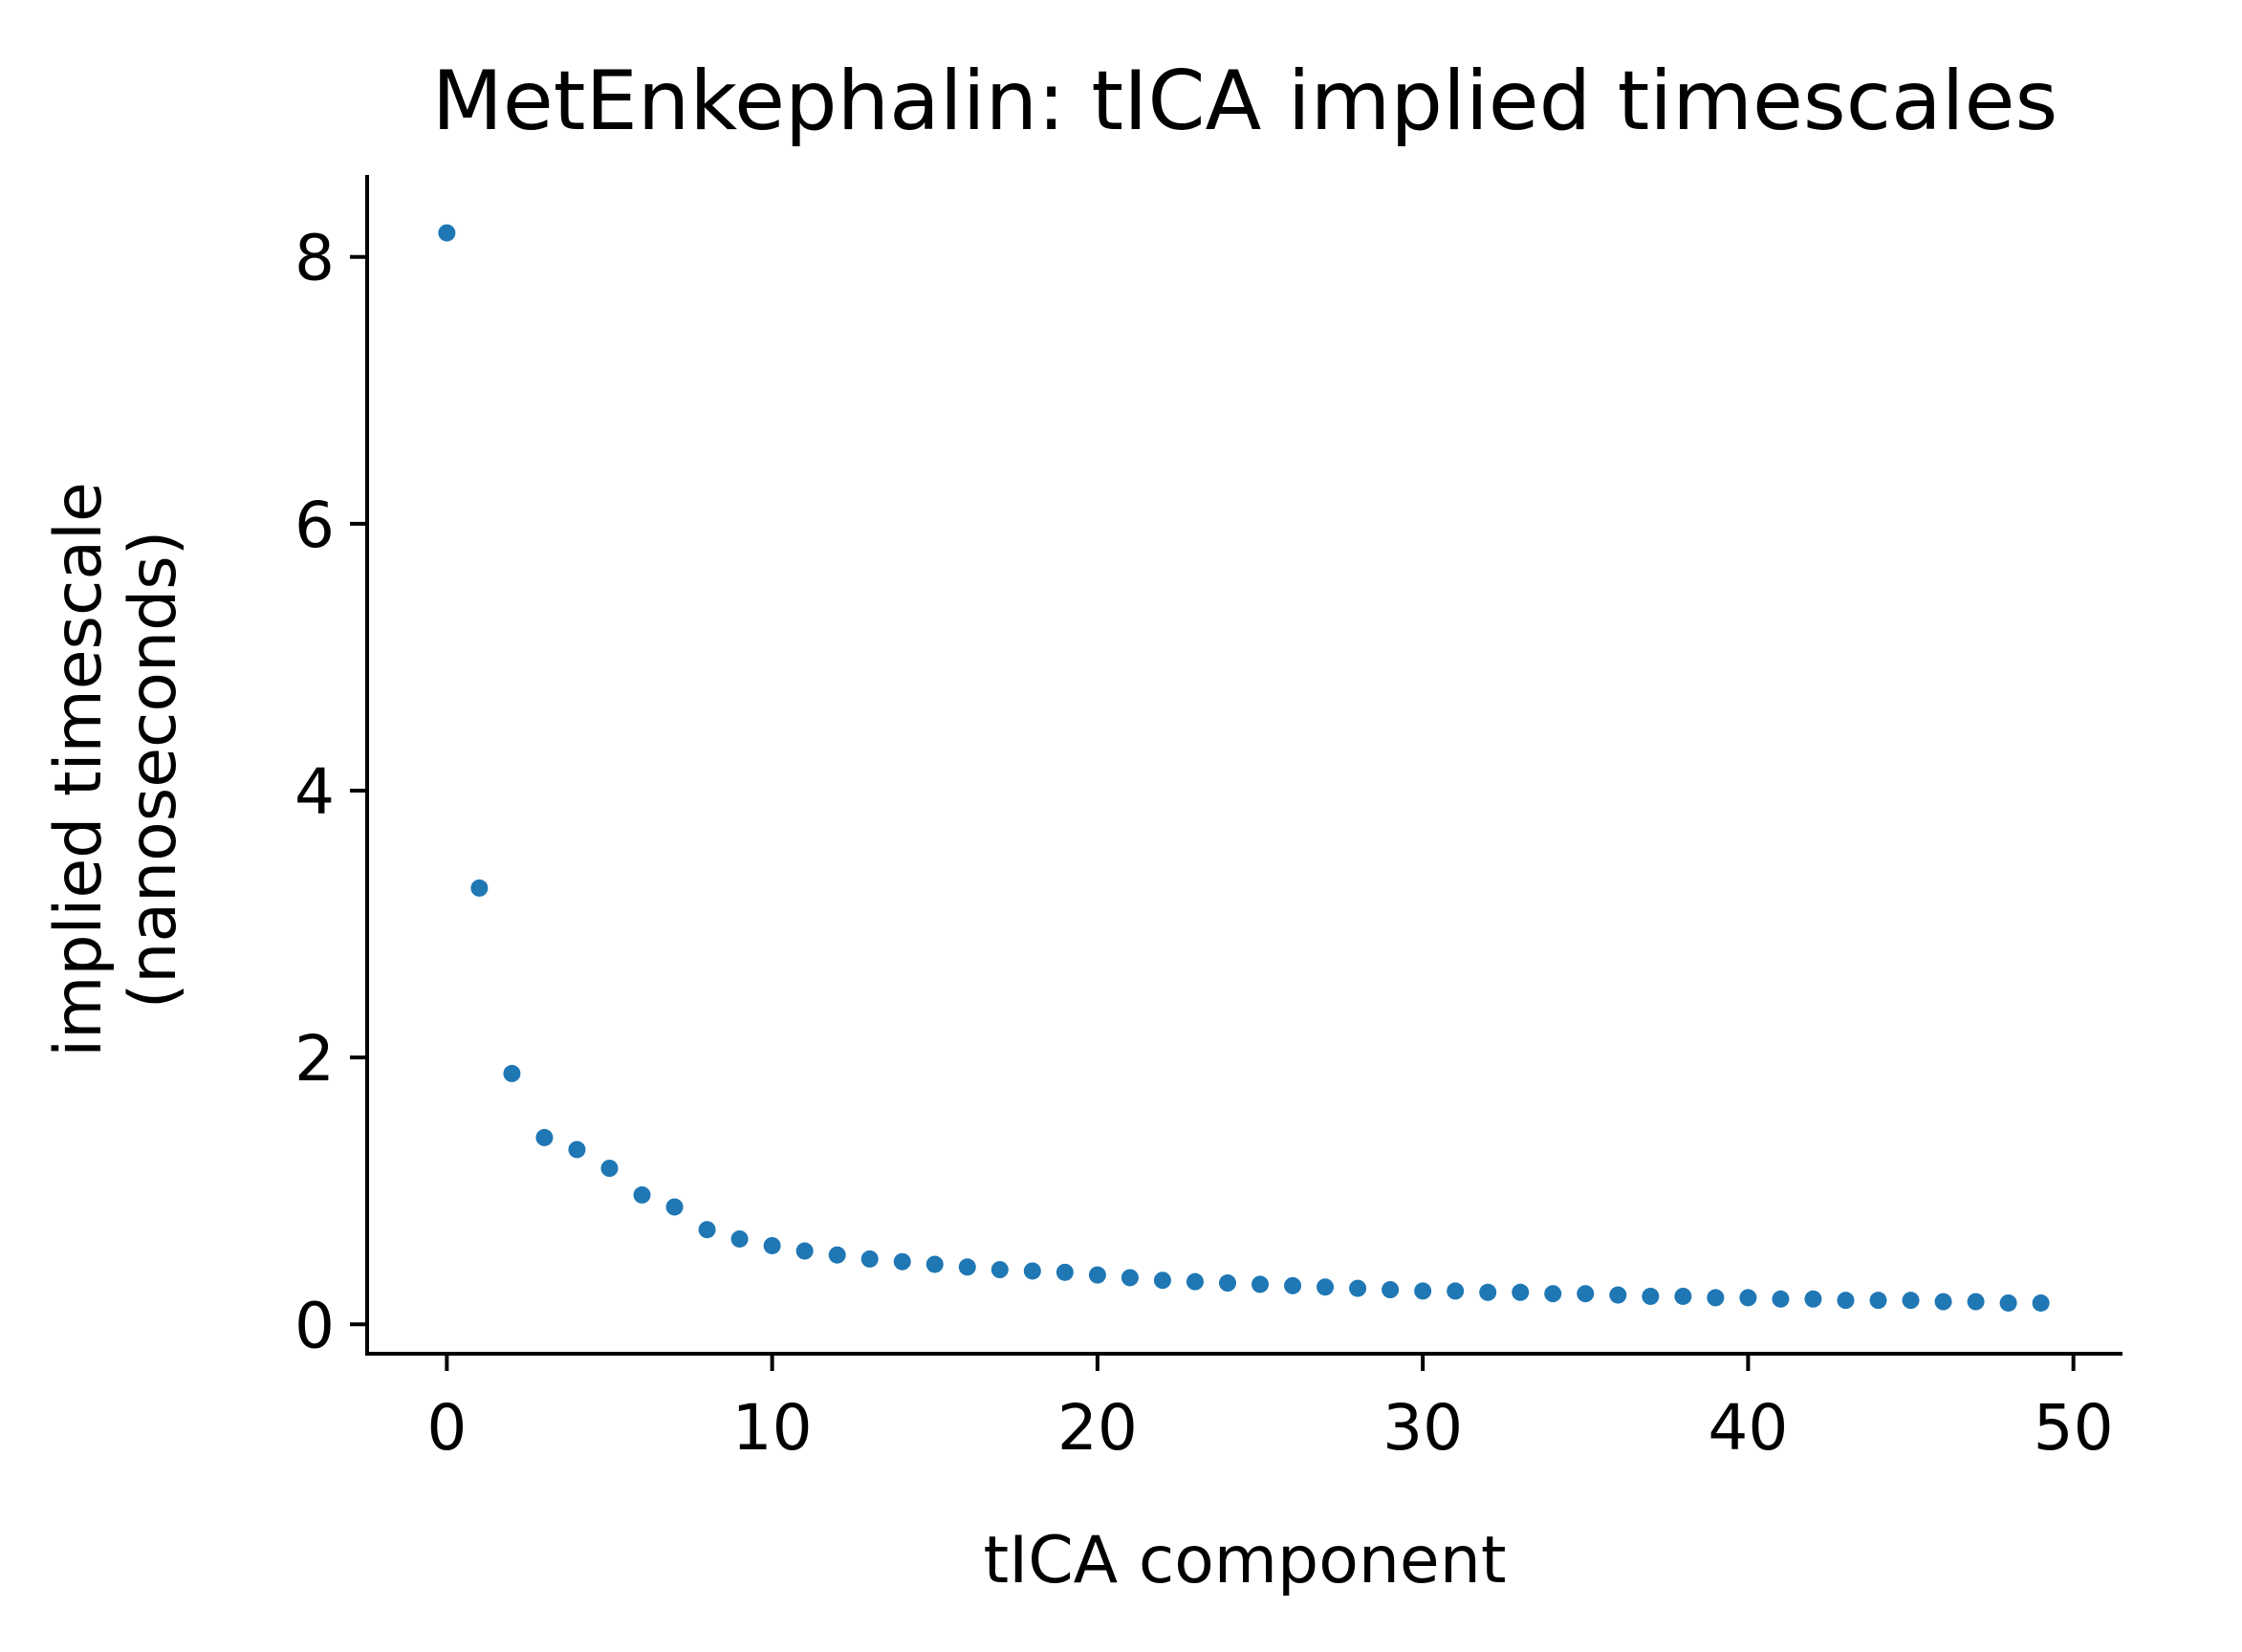  Describe the element at coordinates (314, 1059) in the screenshot. I see `y-tick-label: 2` at that location.